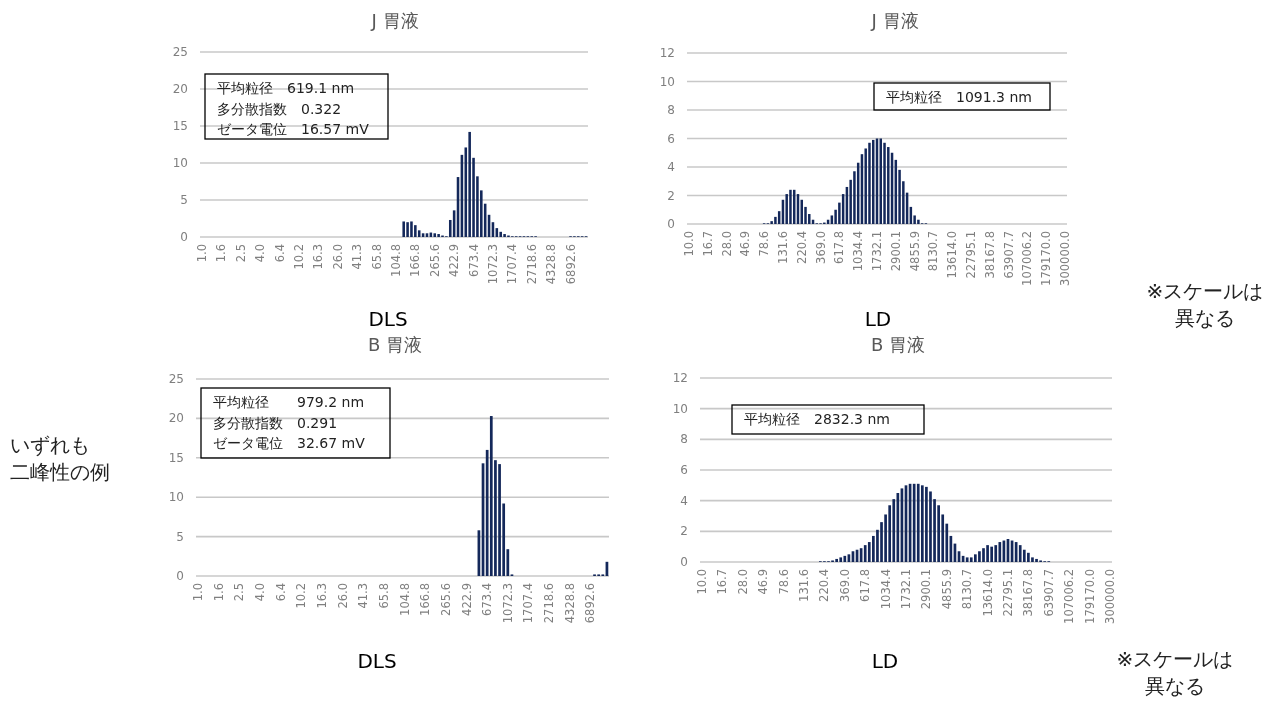 This screenshot has height=704, width=1282. Describe the element at coordinates (551, 264) in the screenshot. I see `x-tick-label: 4328.8` at that location.